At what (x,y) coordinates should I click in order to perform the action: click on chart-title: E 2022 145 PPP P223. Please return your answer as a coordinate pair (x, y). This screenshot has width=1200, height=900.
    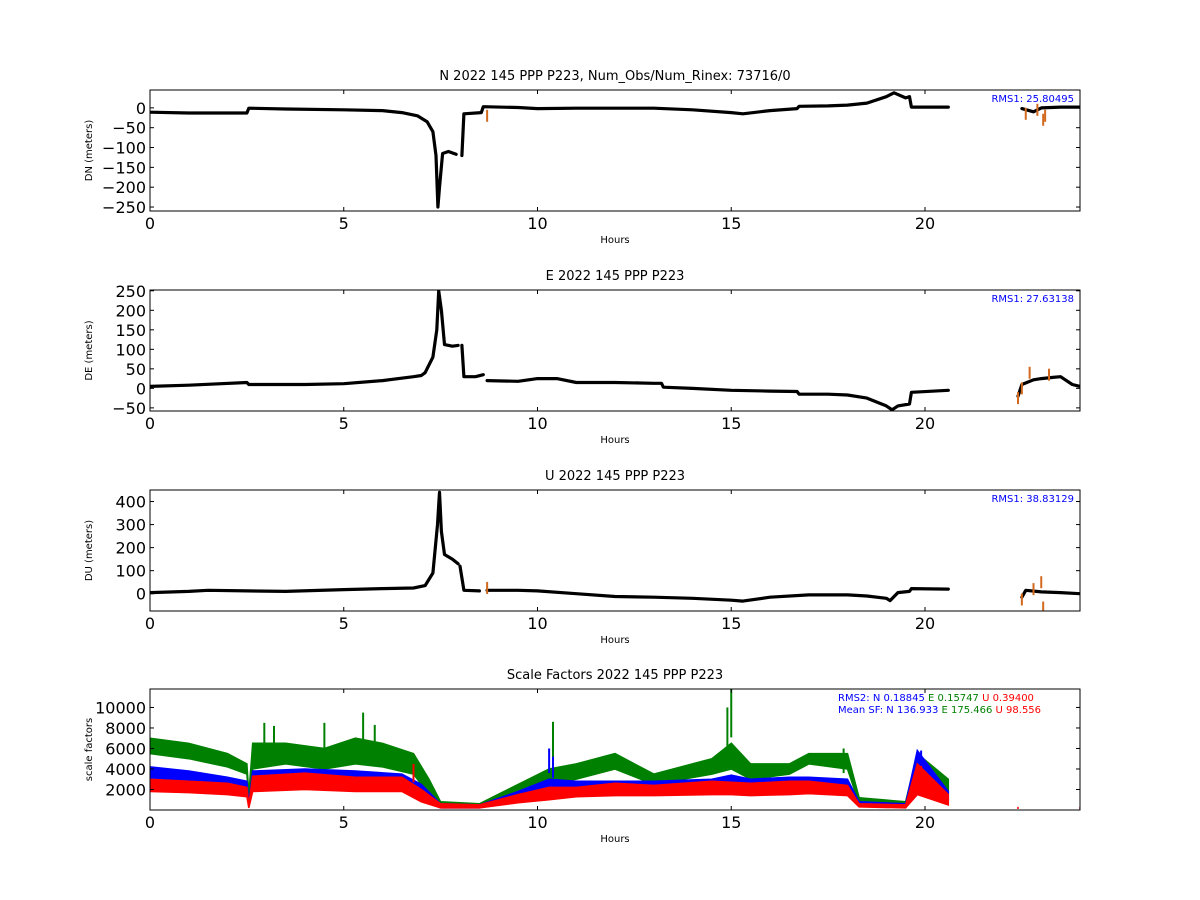
    Looking at the image, I should click on (615, 276).